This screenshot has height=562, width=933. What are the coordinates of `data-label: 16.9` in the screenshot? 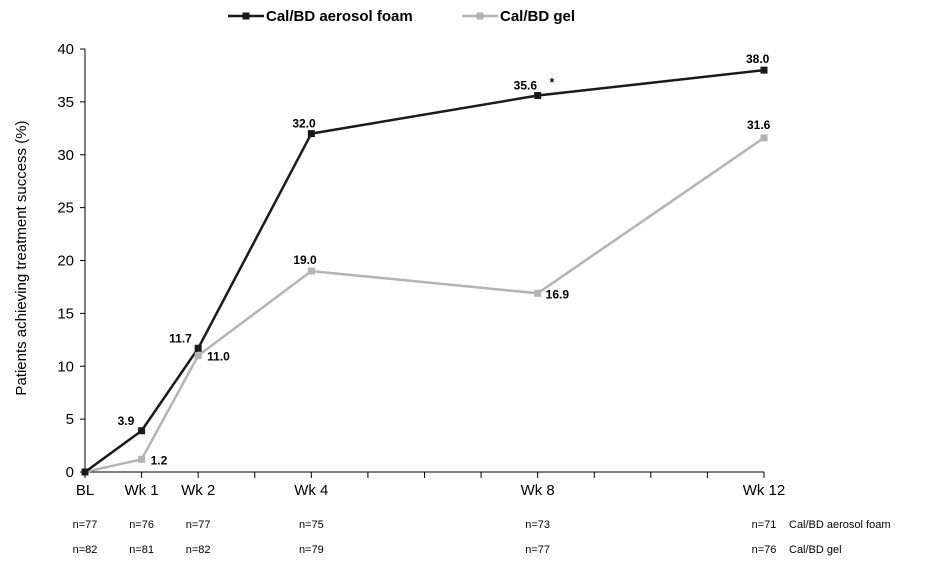 It's located at (558, 294).